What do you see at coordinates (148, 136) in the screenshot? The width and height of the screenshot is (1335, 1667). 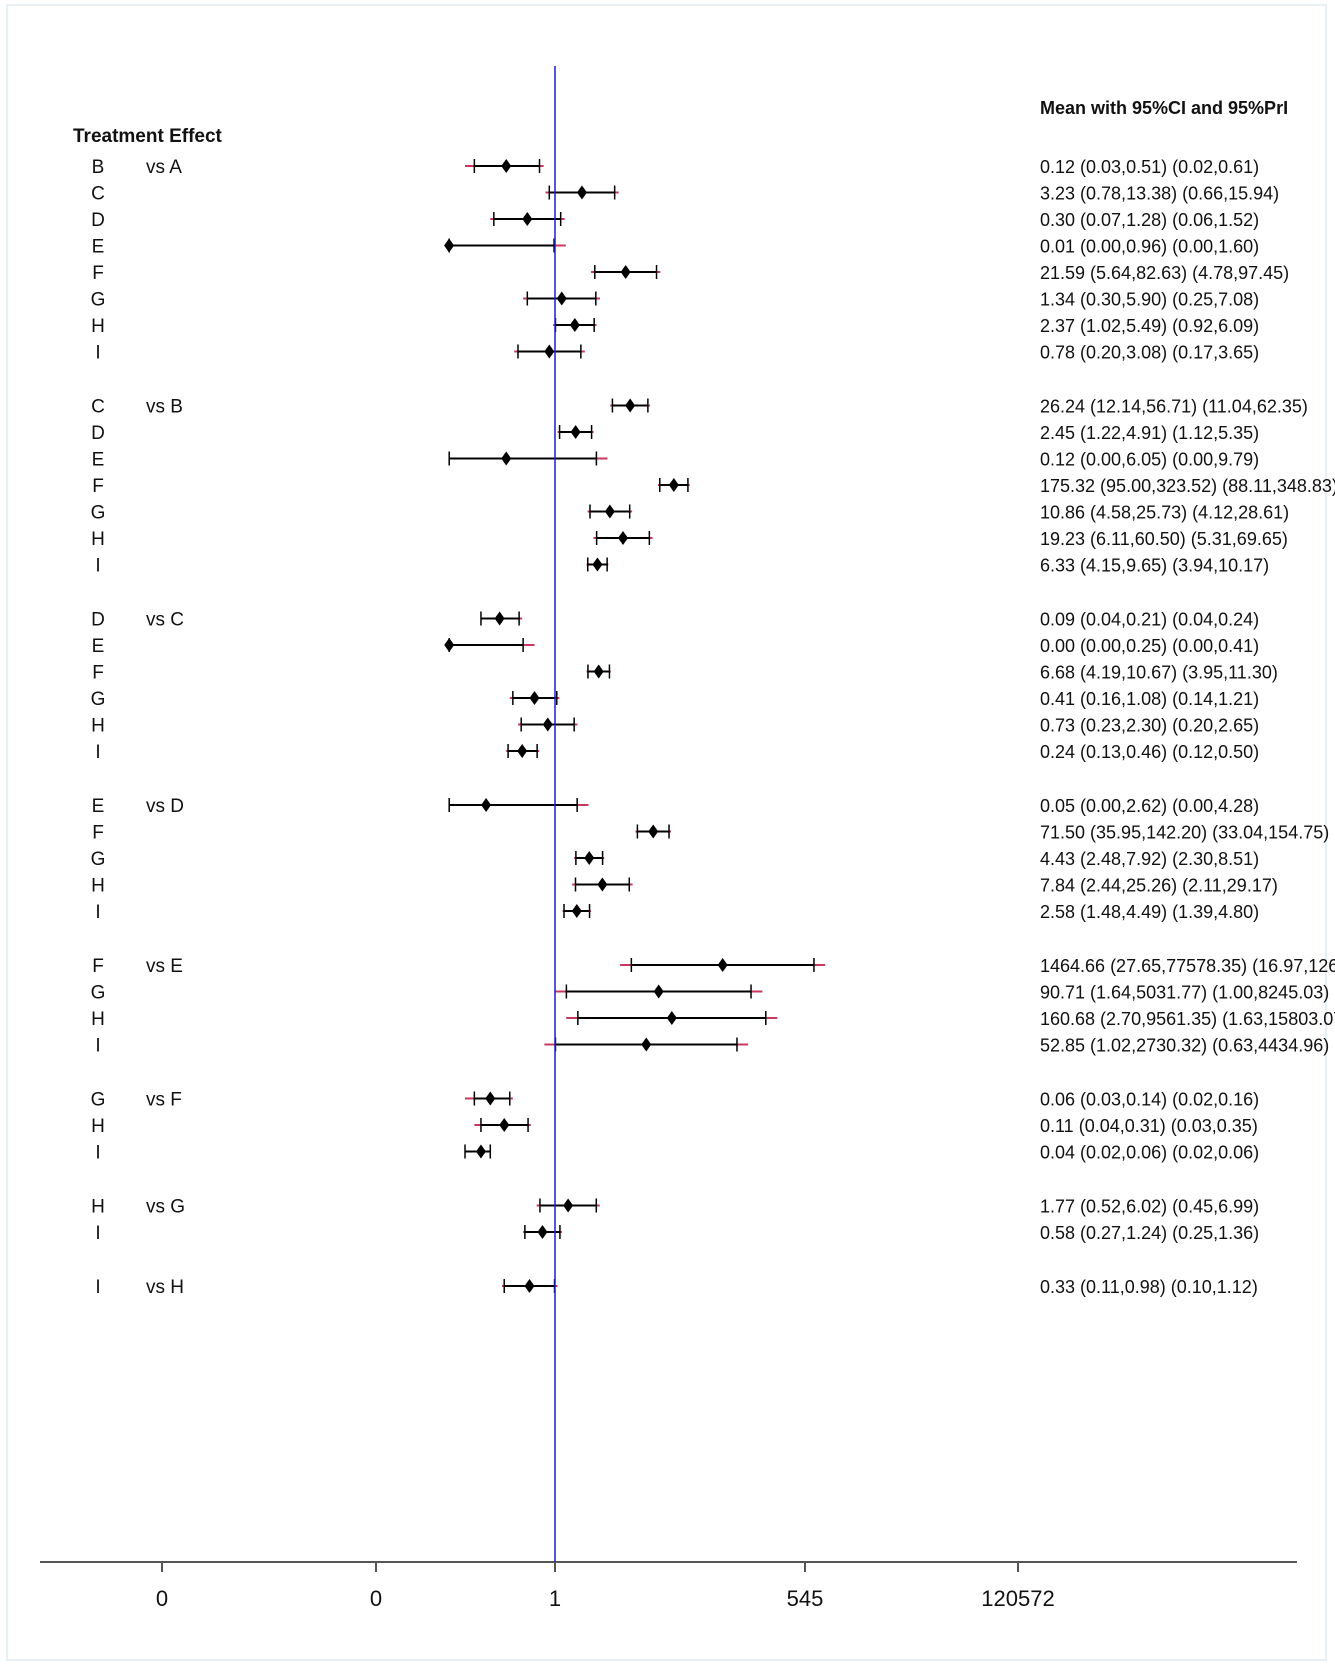 I see `row-header: Treatment Effect` at bounding box center [148, 136].